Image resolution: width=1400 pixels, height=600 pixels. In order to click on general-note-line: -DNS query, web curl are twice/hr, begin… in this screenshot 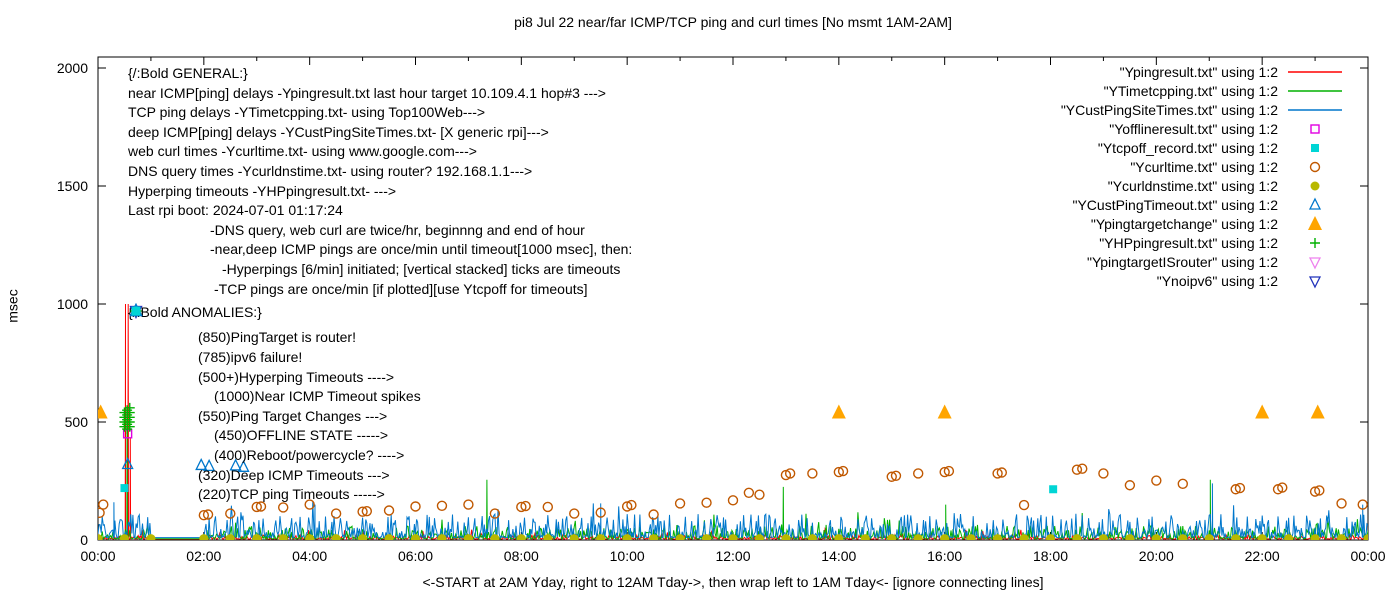, I will do `click(397, 229)`.